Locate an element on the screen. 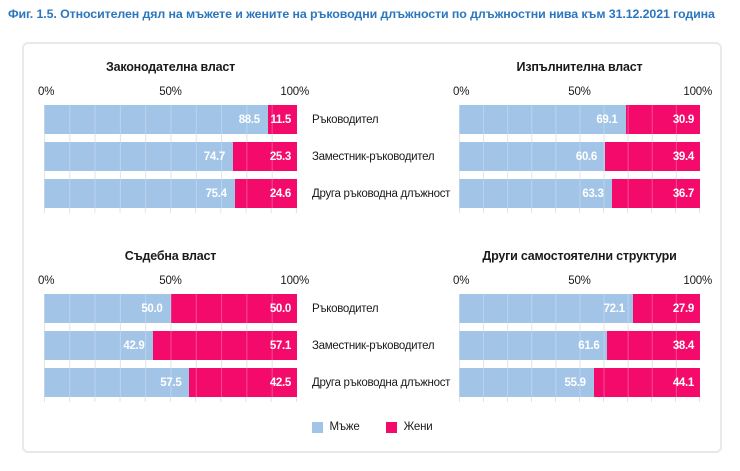 The image size is (740, 471). bar-value-men: 55.9 is located at coordinates (575, 382).